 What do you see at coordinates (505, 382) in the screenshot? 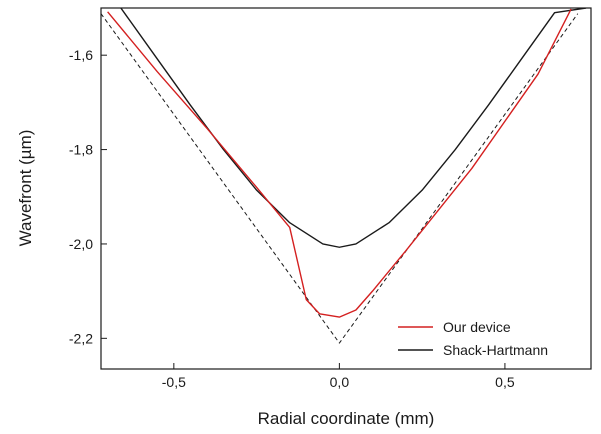
I see `x-tick-label: 0,5` at bounding box center [505, 382].